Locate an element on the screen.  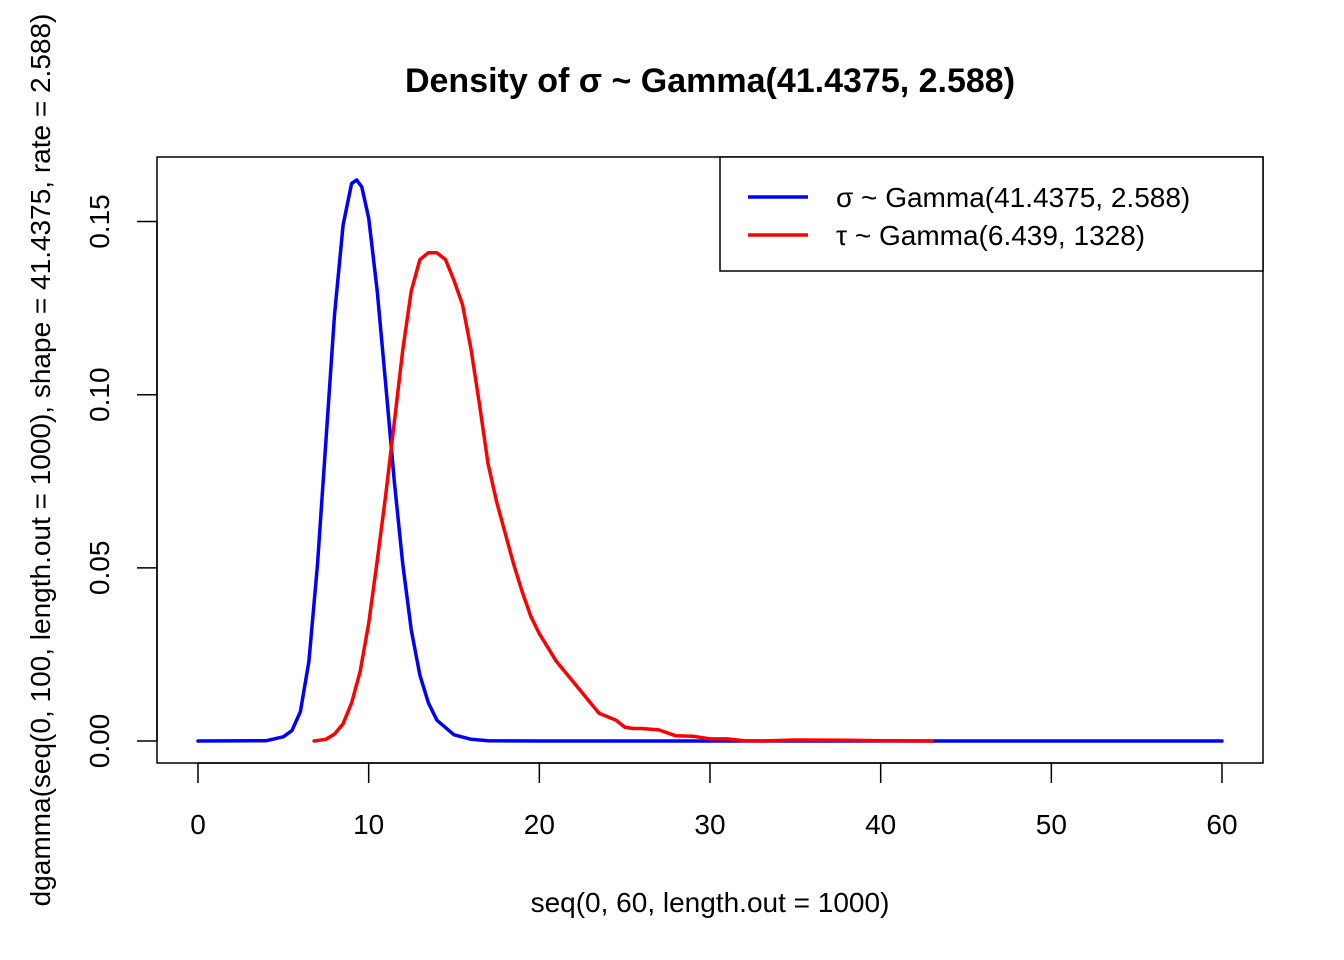
x-tick-label: 60 is located at coordinates (1221, 824).